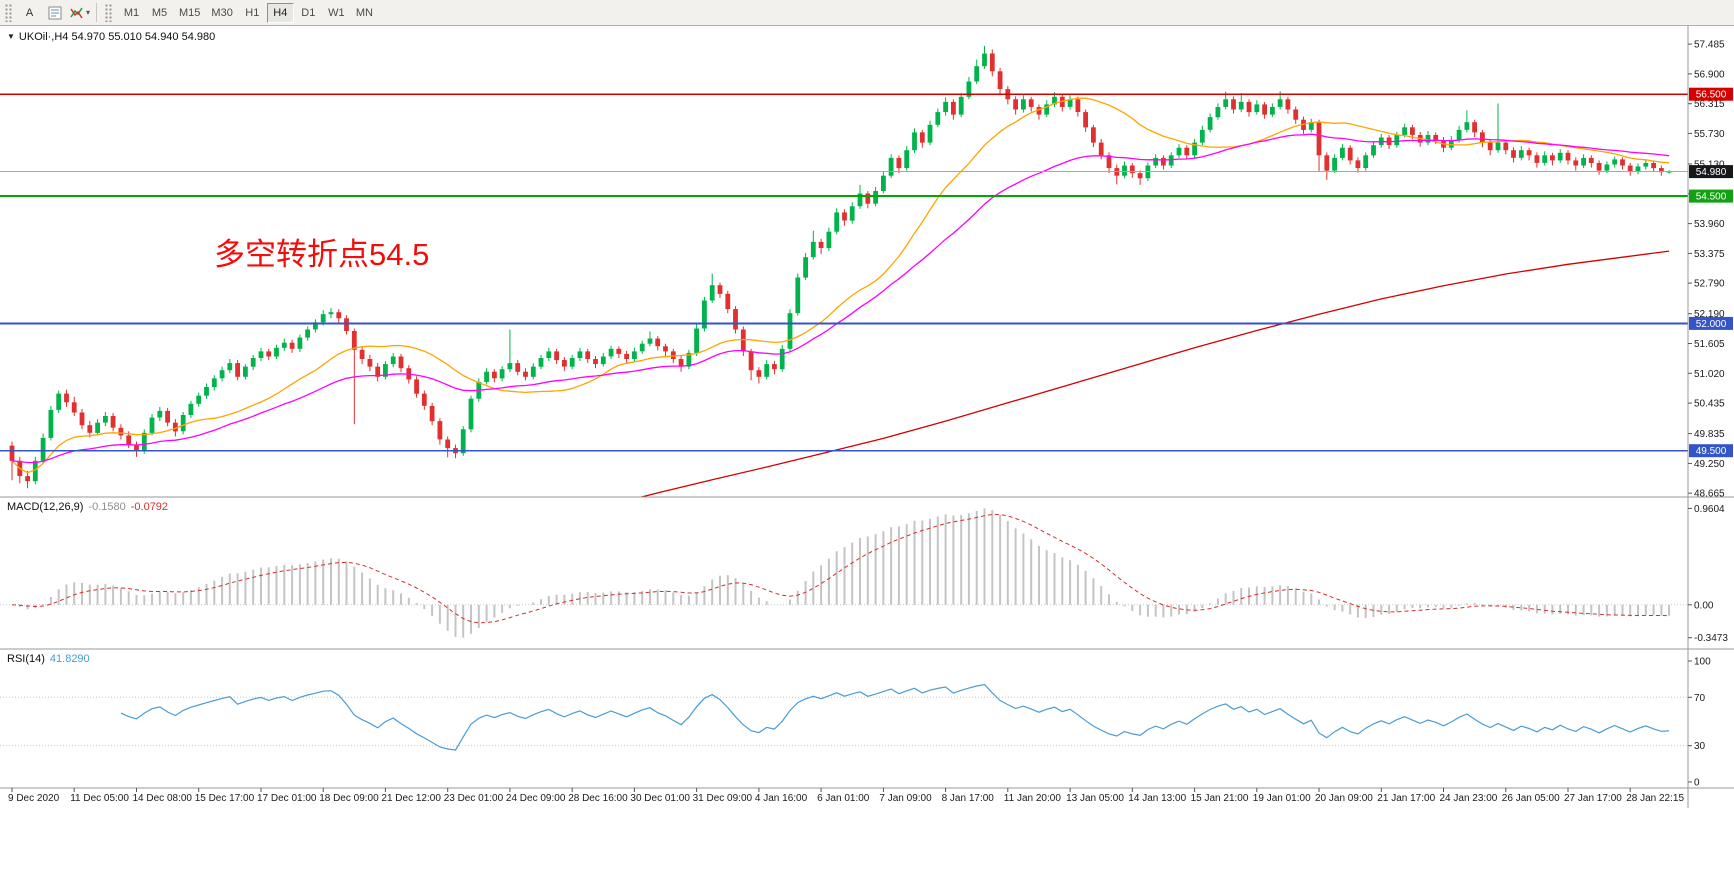  I want to click on svg-text: 0, so click(1697, 783).